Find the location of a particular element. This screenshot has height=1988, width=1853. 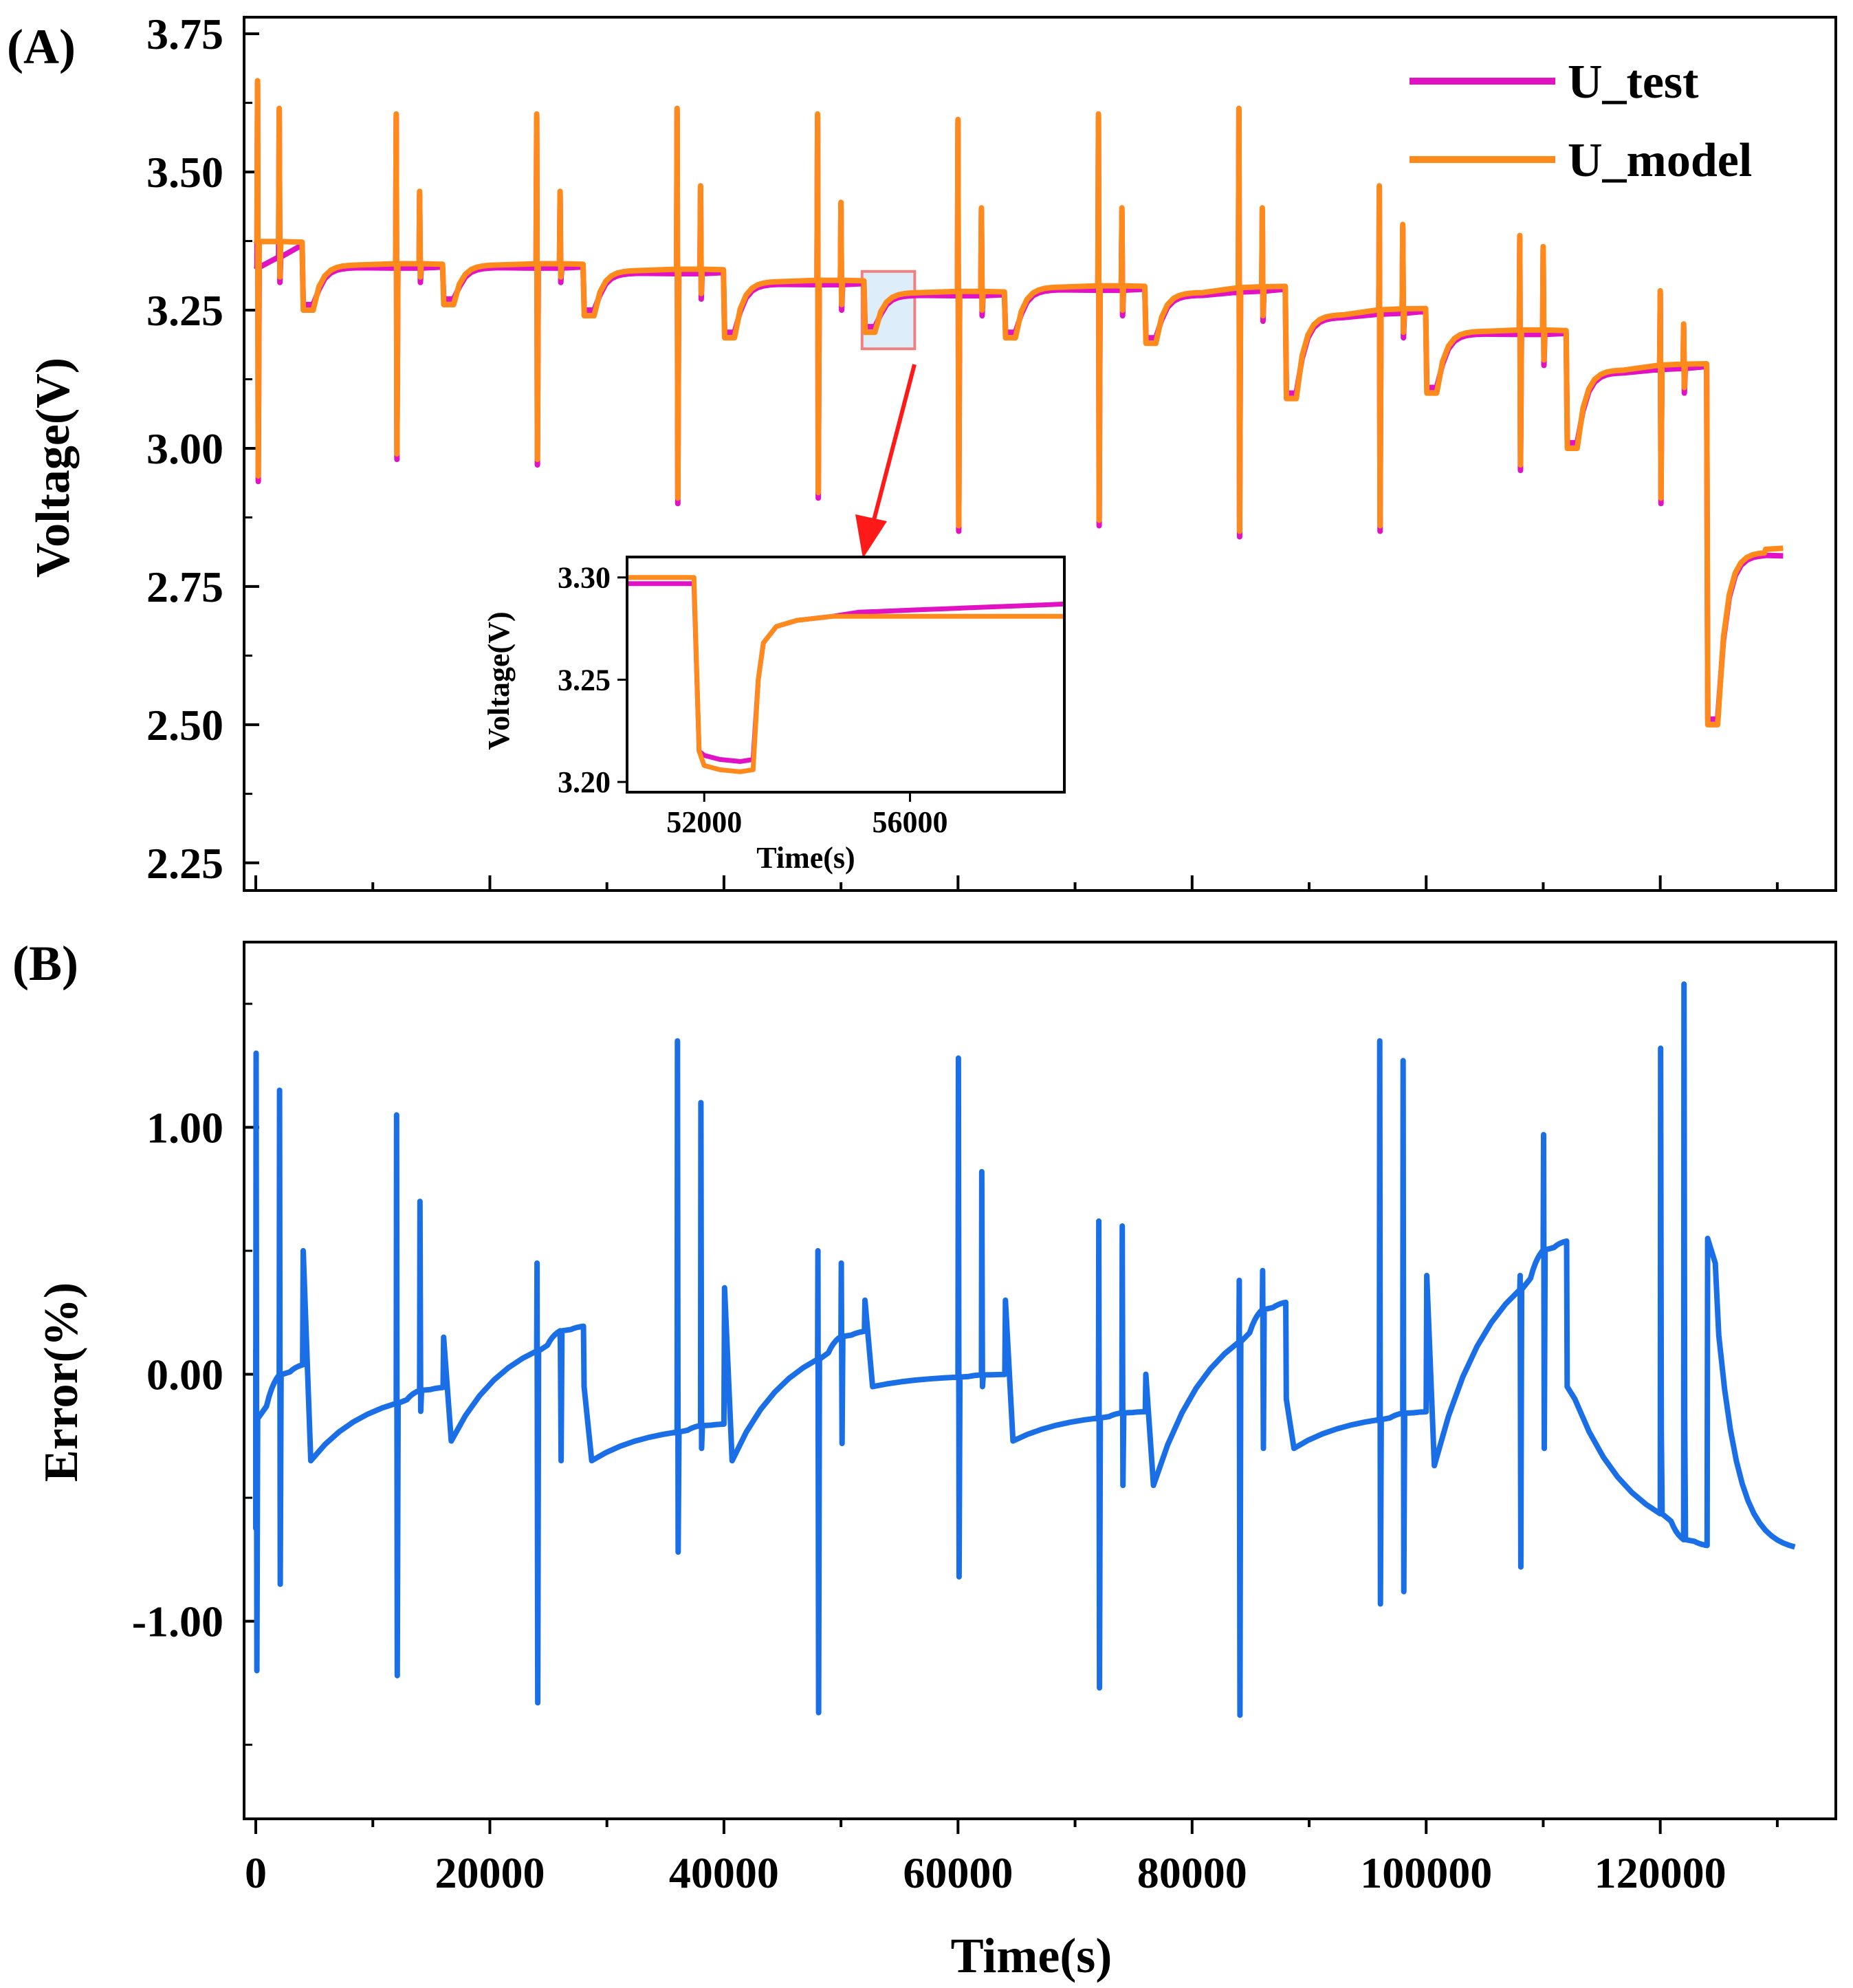

inset-y-tick-label: 3.20 is located at coordinates (584, 782).